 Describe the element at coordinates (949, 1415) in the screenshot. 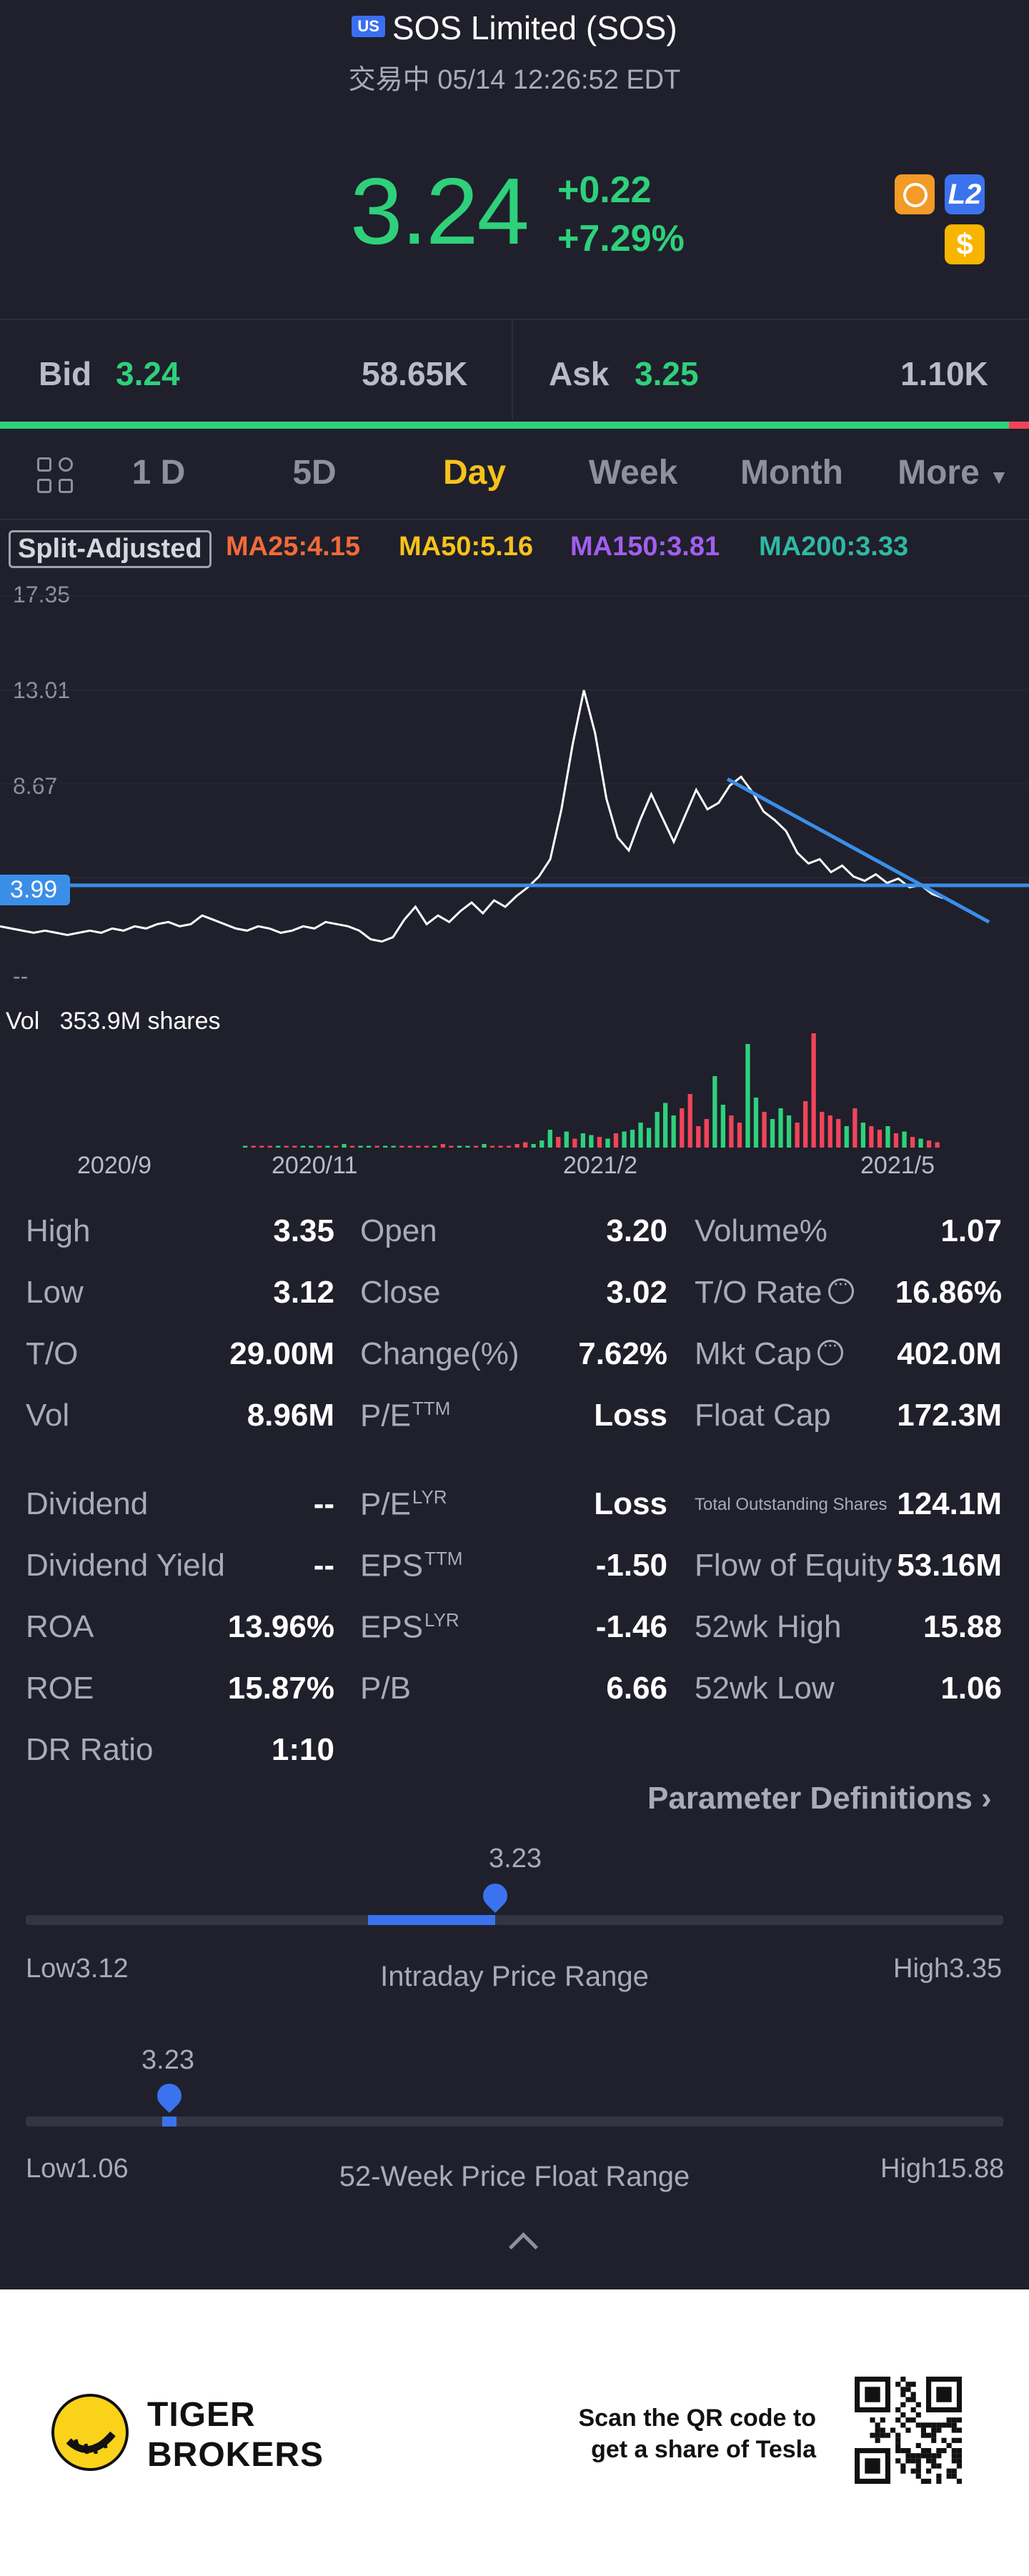

I see `stat-value: 172.3M` at that location.